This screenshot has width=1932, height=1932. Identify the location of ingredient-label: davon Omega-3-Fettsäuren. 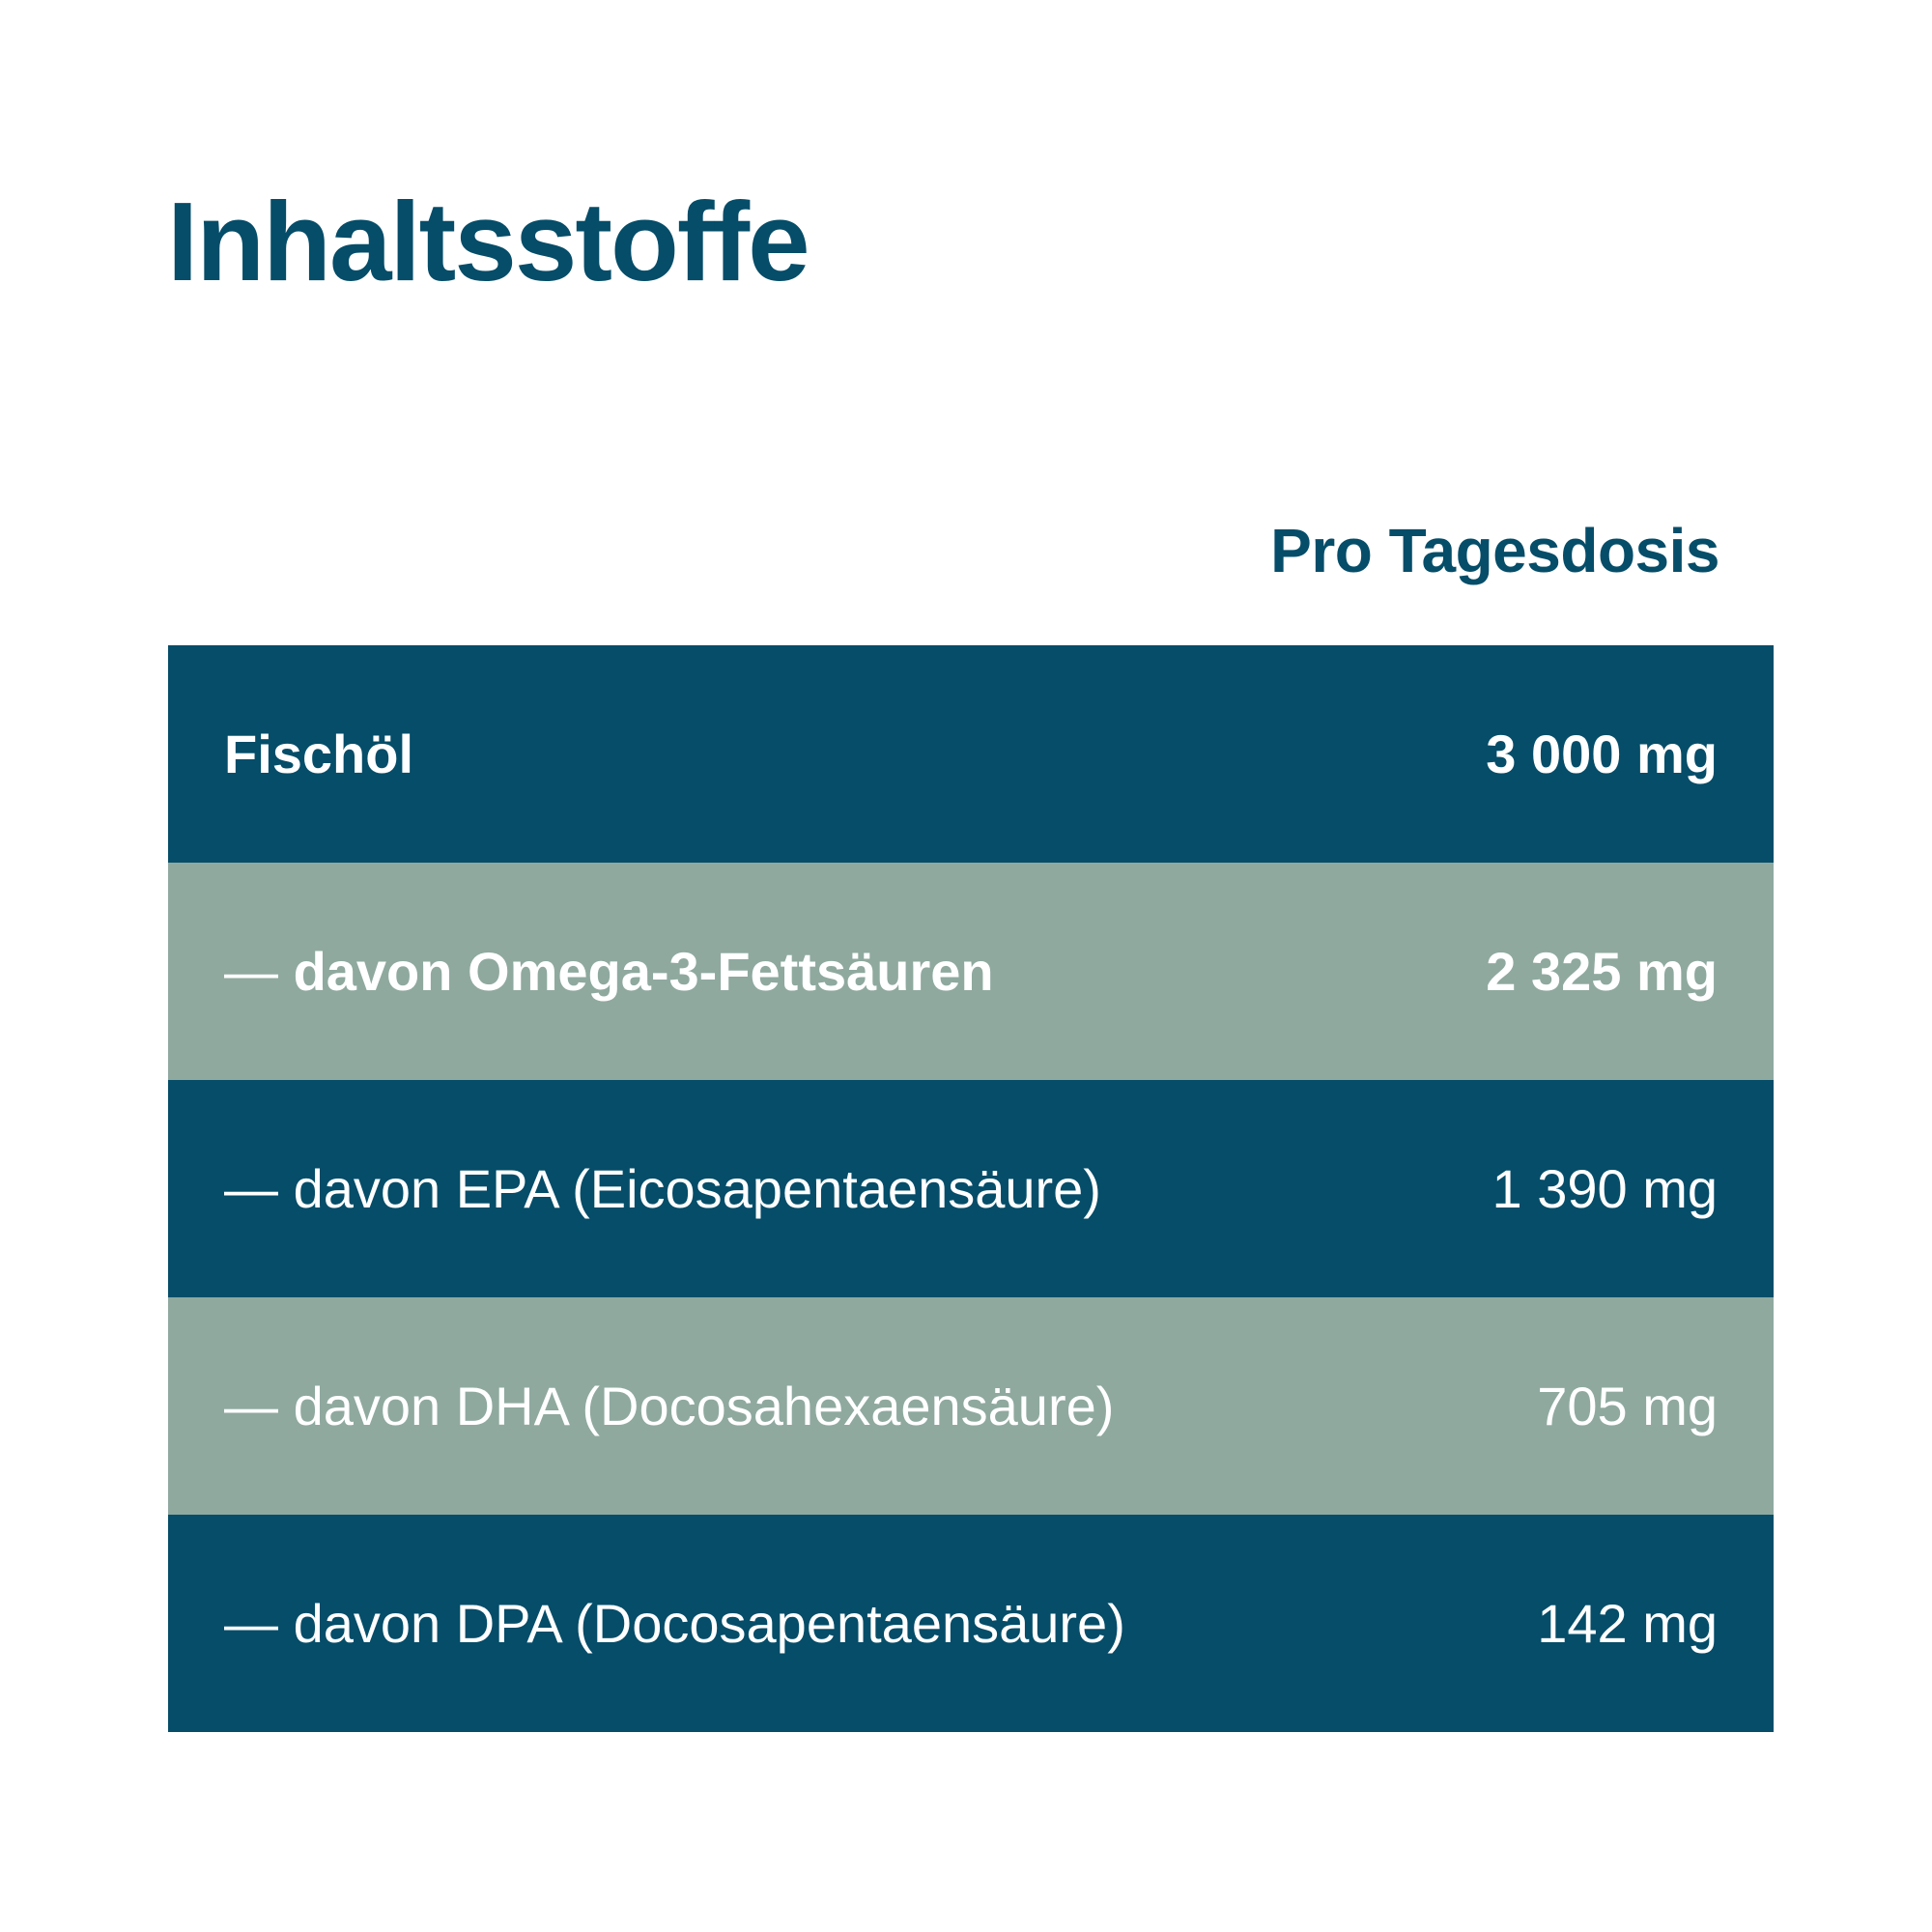
(643, 971).